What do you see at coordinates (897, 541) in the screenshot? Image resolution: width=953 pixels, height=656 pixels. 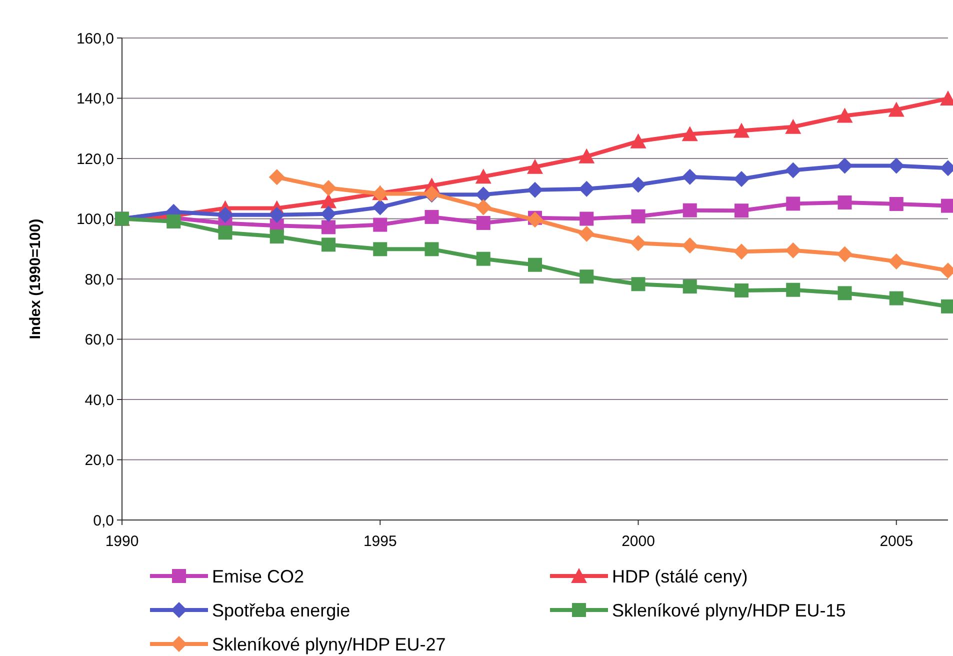 I see `x-tick-label: 2005` at bounding box center [897, 541].